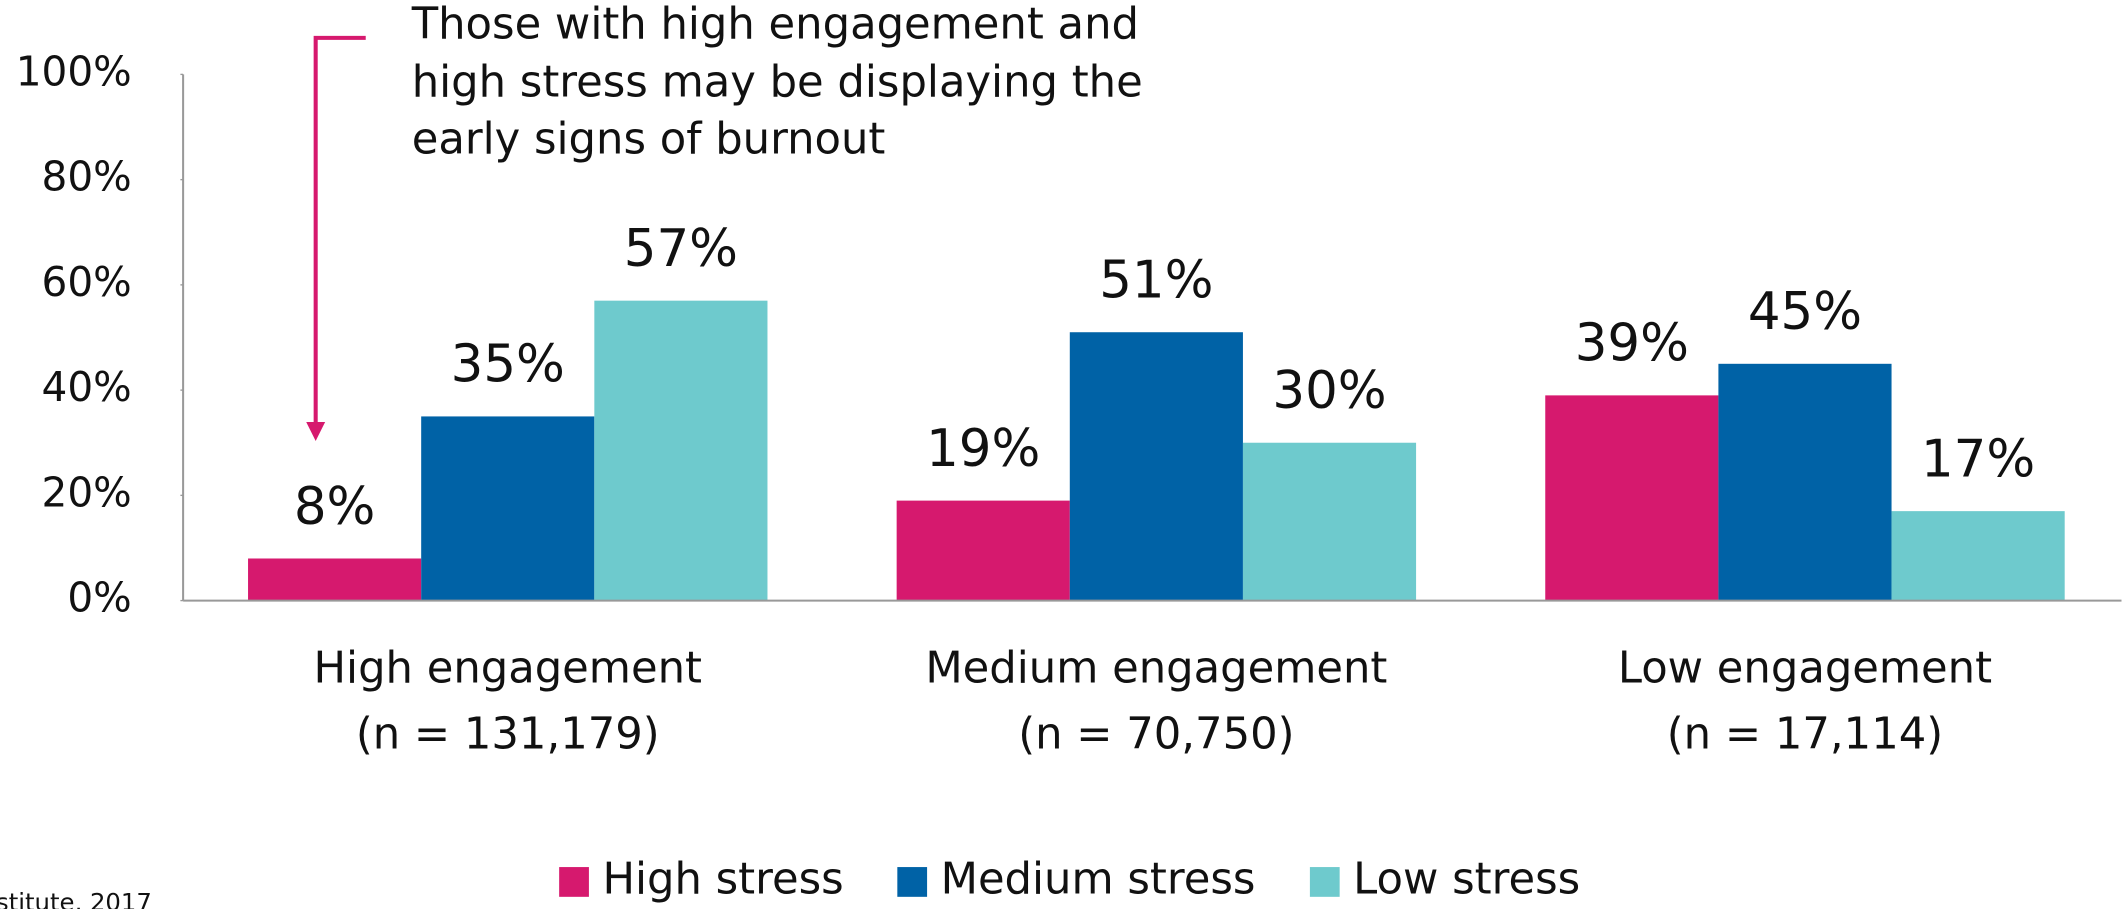 The height and width of the screenshot is (909, 2122). Describe the element at coordinates (1156, 668) in the screenshot. I see `x-tick-label: Medium engagement` at that location.